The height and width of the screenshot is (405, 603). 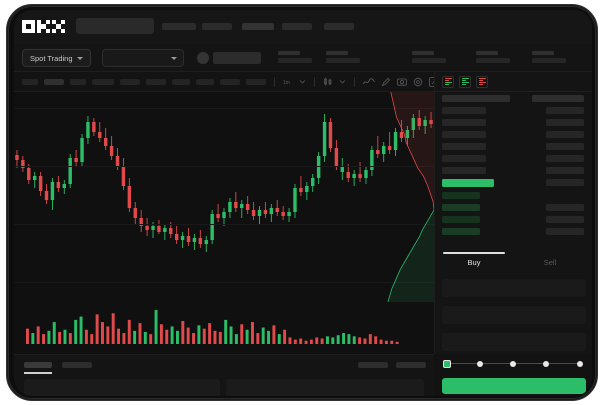 I want to click on trading-pair-select, so click(x=143, y=58).